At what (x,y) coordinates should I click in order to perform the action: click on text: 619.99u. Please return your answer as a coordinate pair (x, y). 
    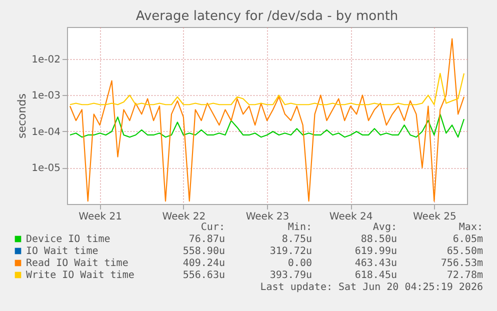
    Looking at the image, I should click on (375, 251).